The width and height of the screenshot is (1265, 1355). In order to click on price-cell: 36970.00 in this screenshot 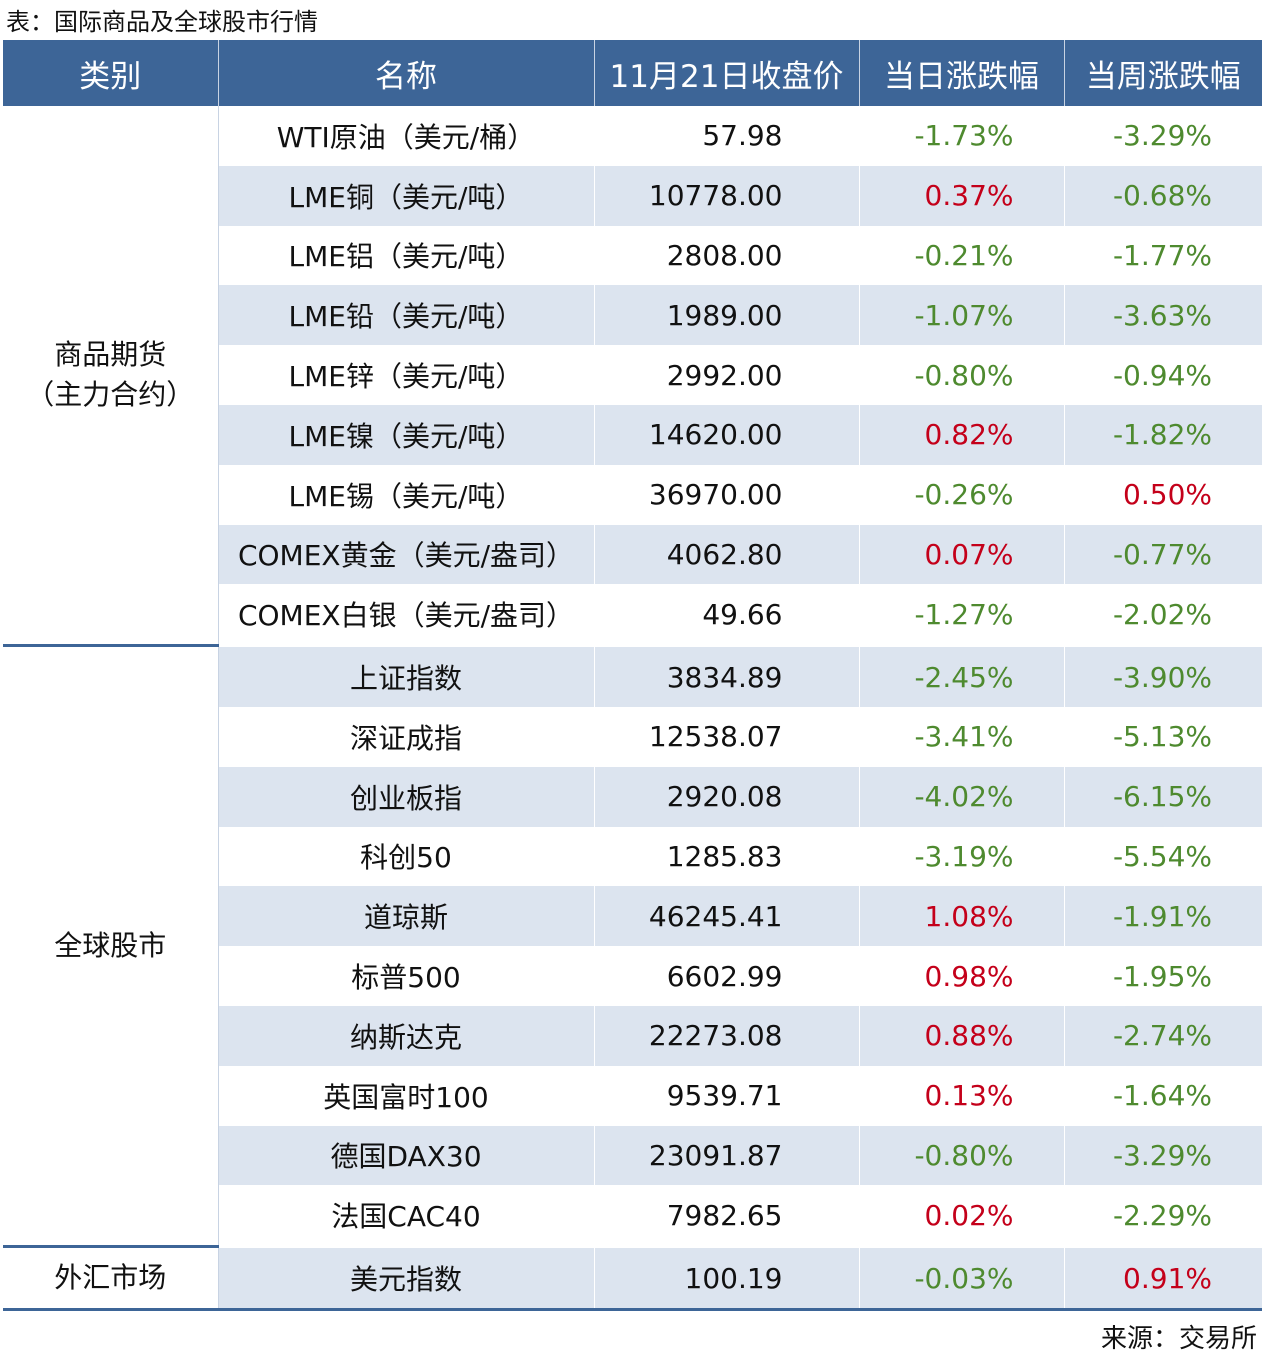, I will do `click(727, 494)`.